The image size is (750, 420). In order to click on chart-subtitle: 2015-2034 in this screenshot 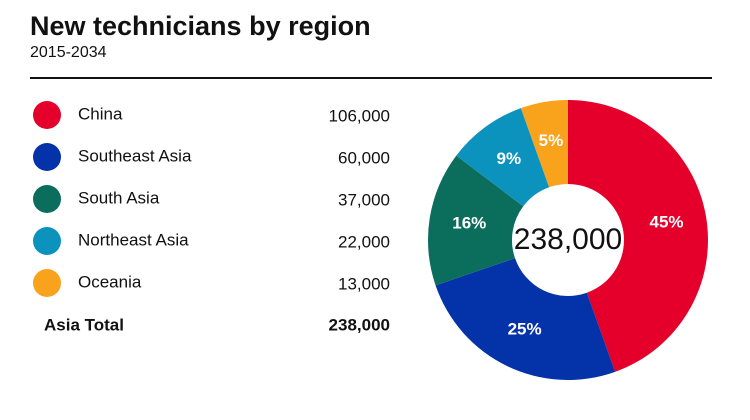, I will do `click(68, 52)`.